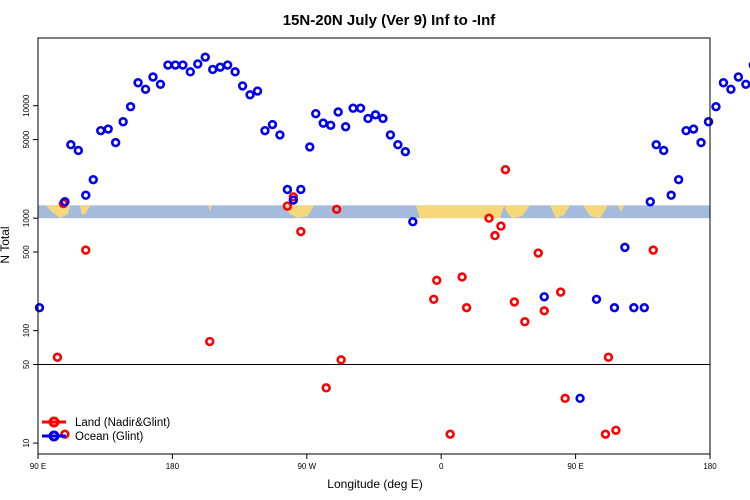 This screenshot has width=750, height=500. I want to click on x-tick-label: 90 W, so click(306, 466).